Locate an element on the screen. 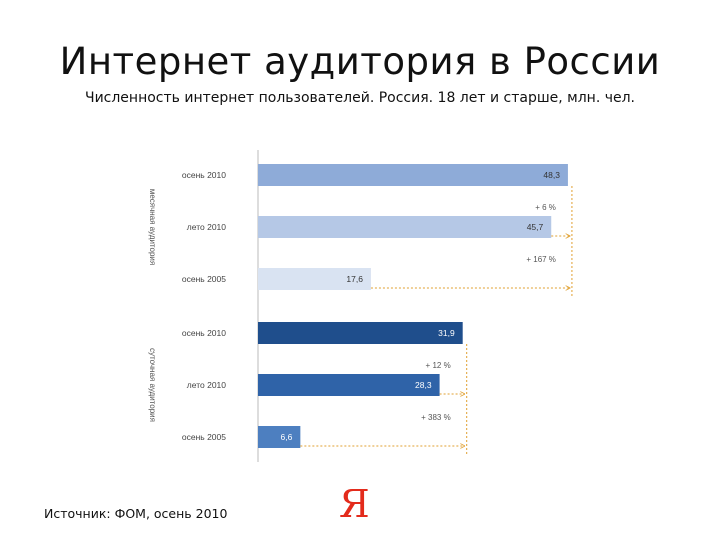 This screenshot has height=540, width=720. change-annotation: + 383 % is located at coordinates (436, 417).